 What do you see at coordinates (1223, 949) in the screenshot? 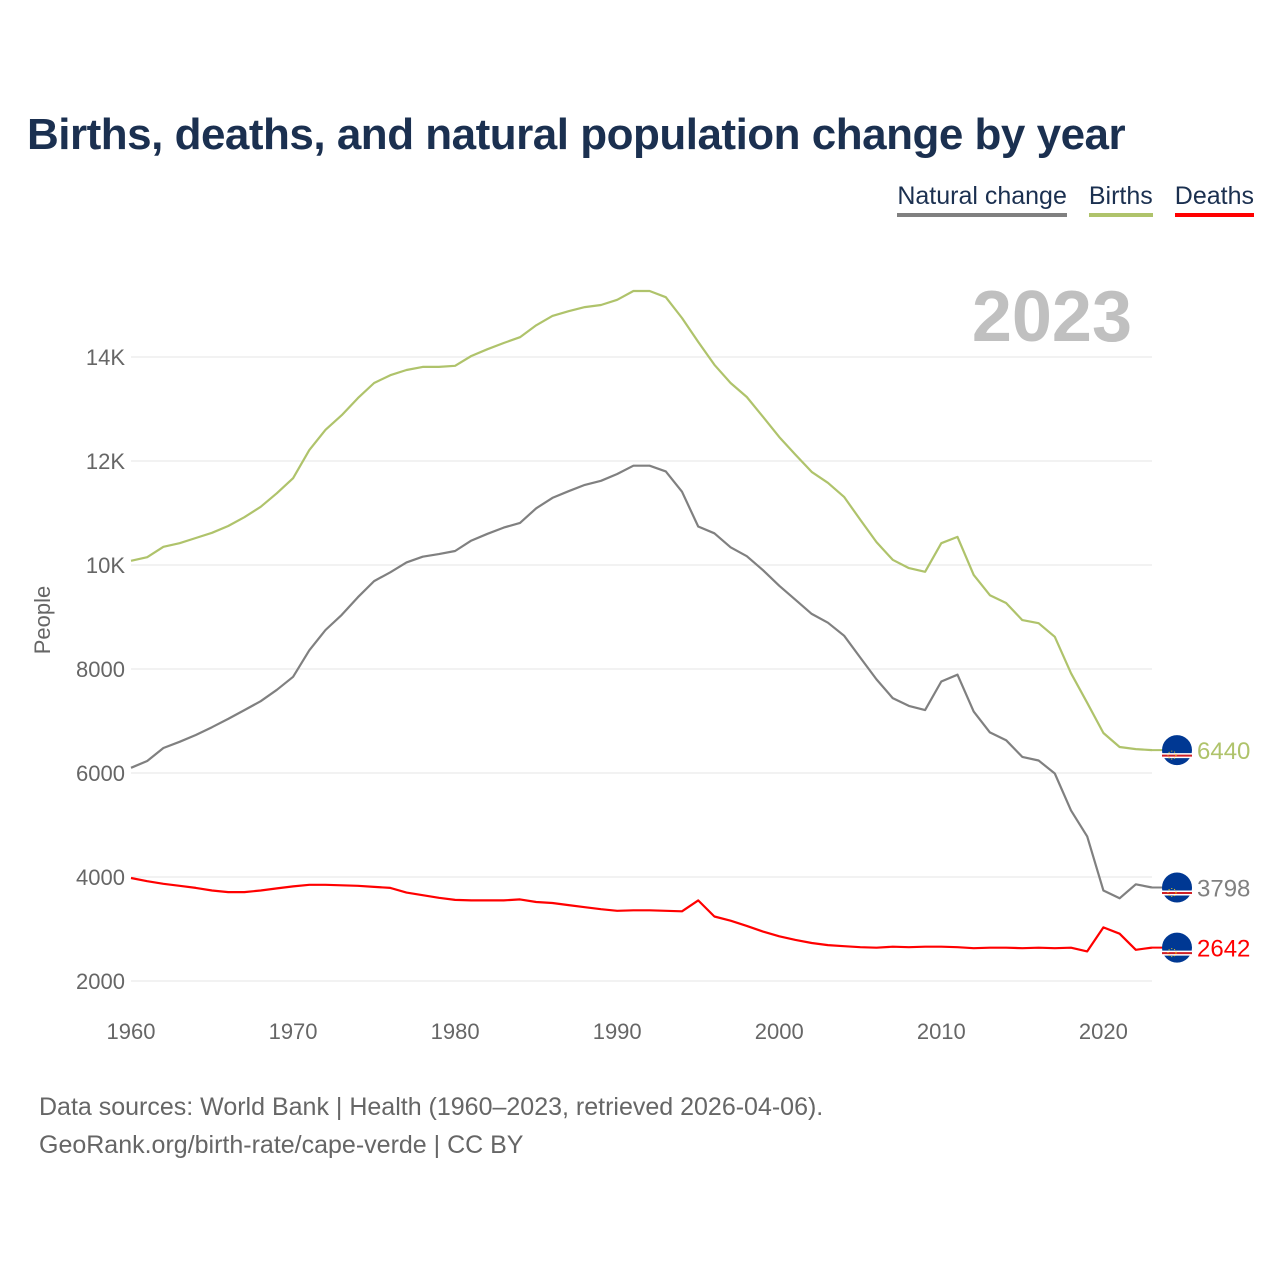
I see `end-value-label-deaths: 2642` at bounding box center [1223, 949].